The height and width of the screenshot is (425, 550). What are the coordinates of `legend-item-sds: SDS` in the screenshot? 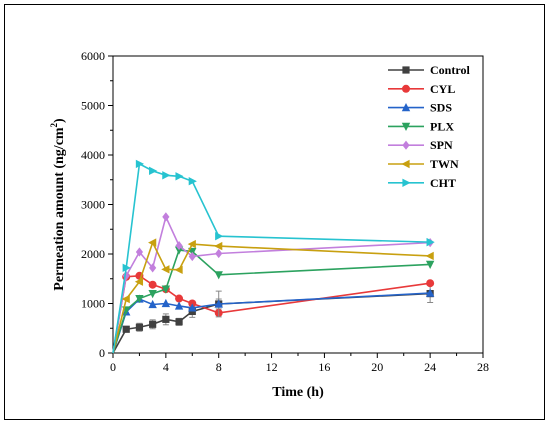 It's located at (420, 108).